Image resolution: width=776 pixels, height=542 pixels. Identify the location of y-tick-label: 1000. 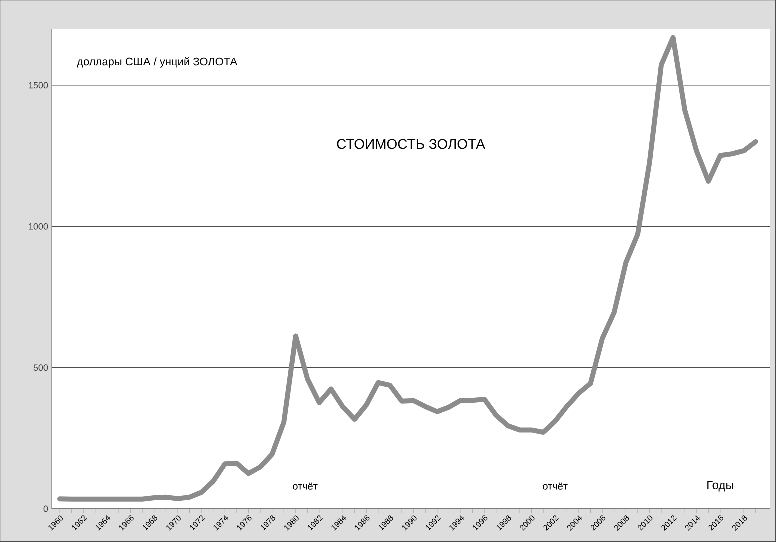
(38, 226).